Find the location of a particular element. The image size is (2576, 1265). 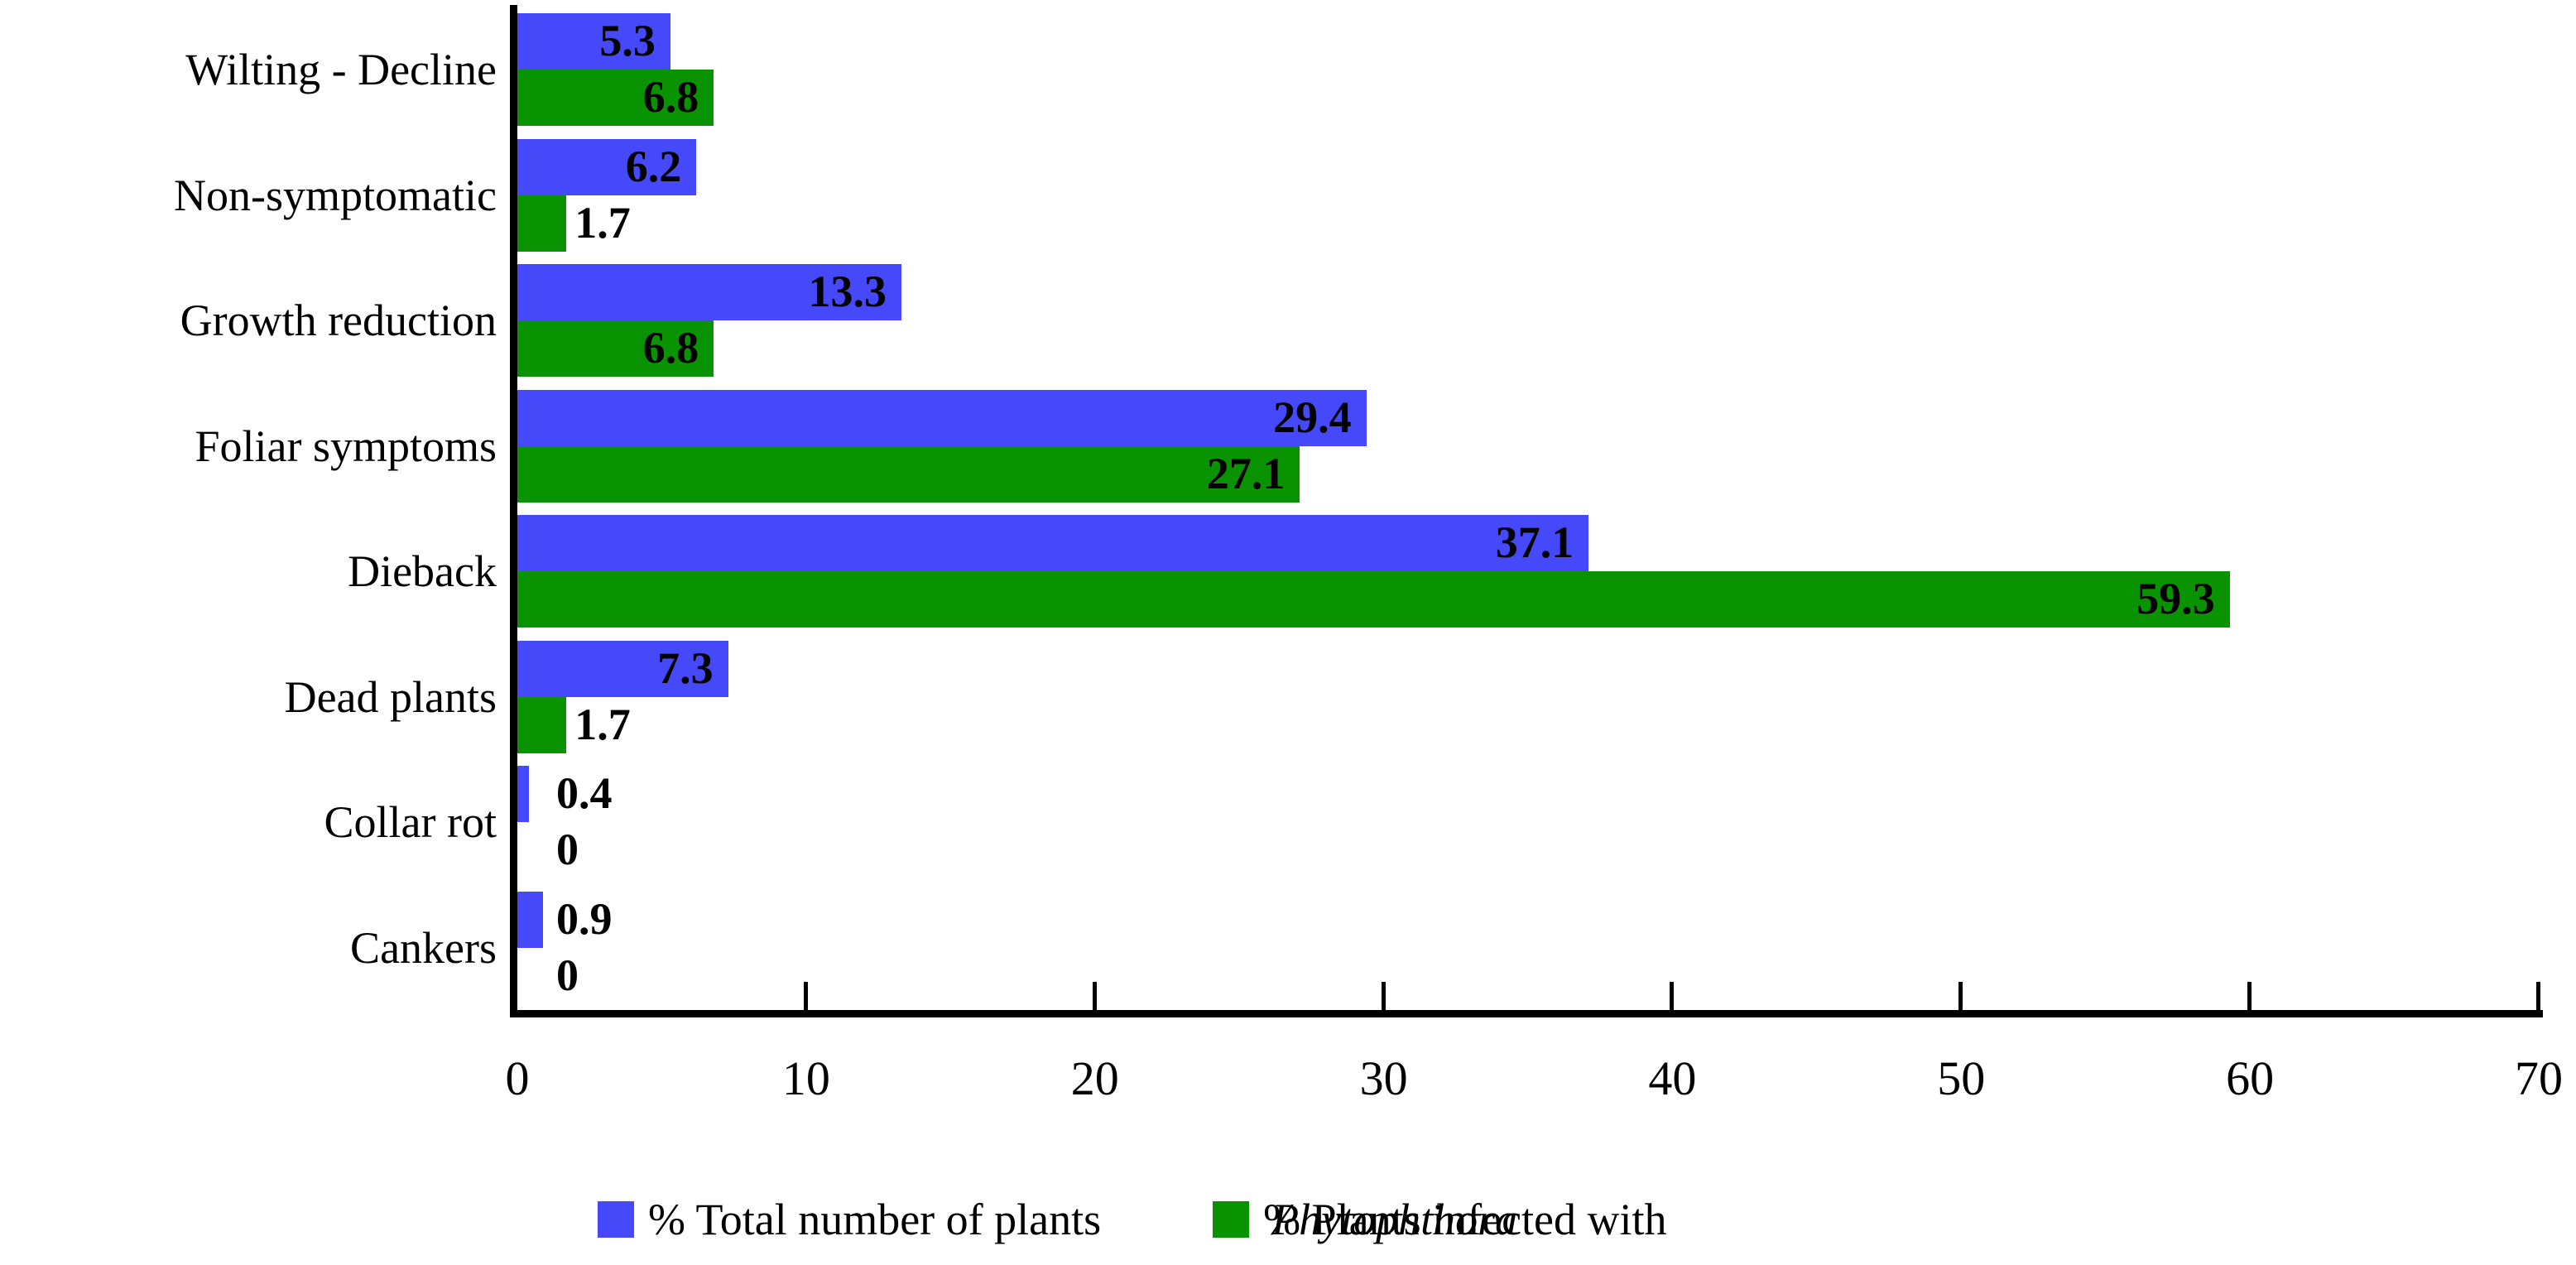

x-axis-tick-label: 70 is located at coordinates (2539, 1078).